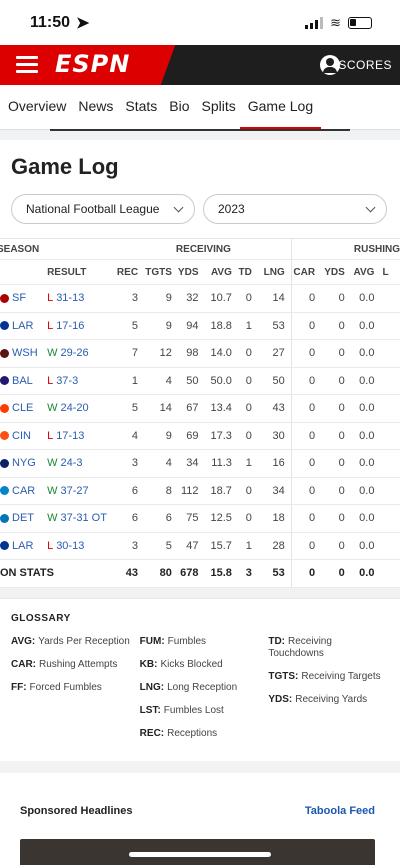  What do you see at coordinates (24, 353) in the screenshot?
I see `opponent-cell: WSH` at bounding box center [24, 353].